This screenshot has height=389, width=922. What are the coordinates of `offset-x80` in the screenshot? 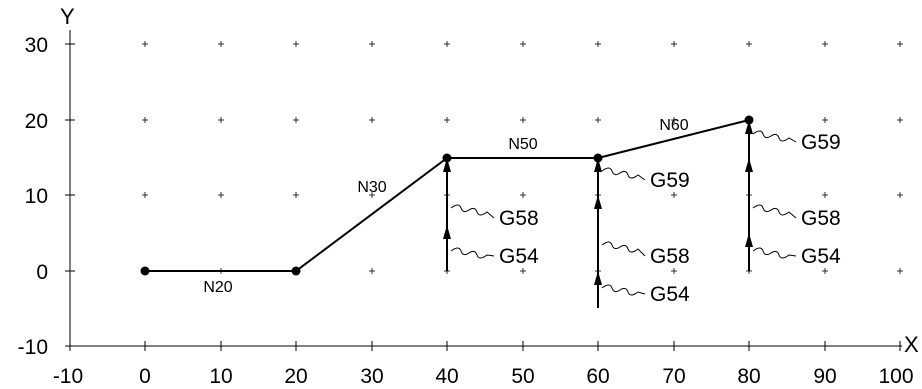 It's located at (749, 195).